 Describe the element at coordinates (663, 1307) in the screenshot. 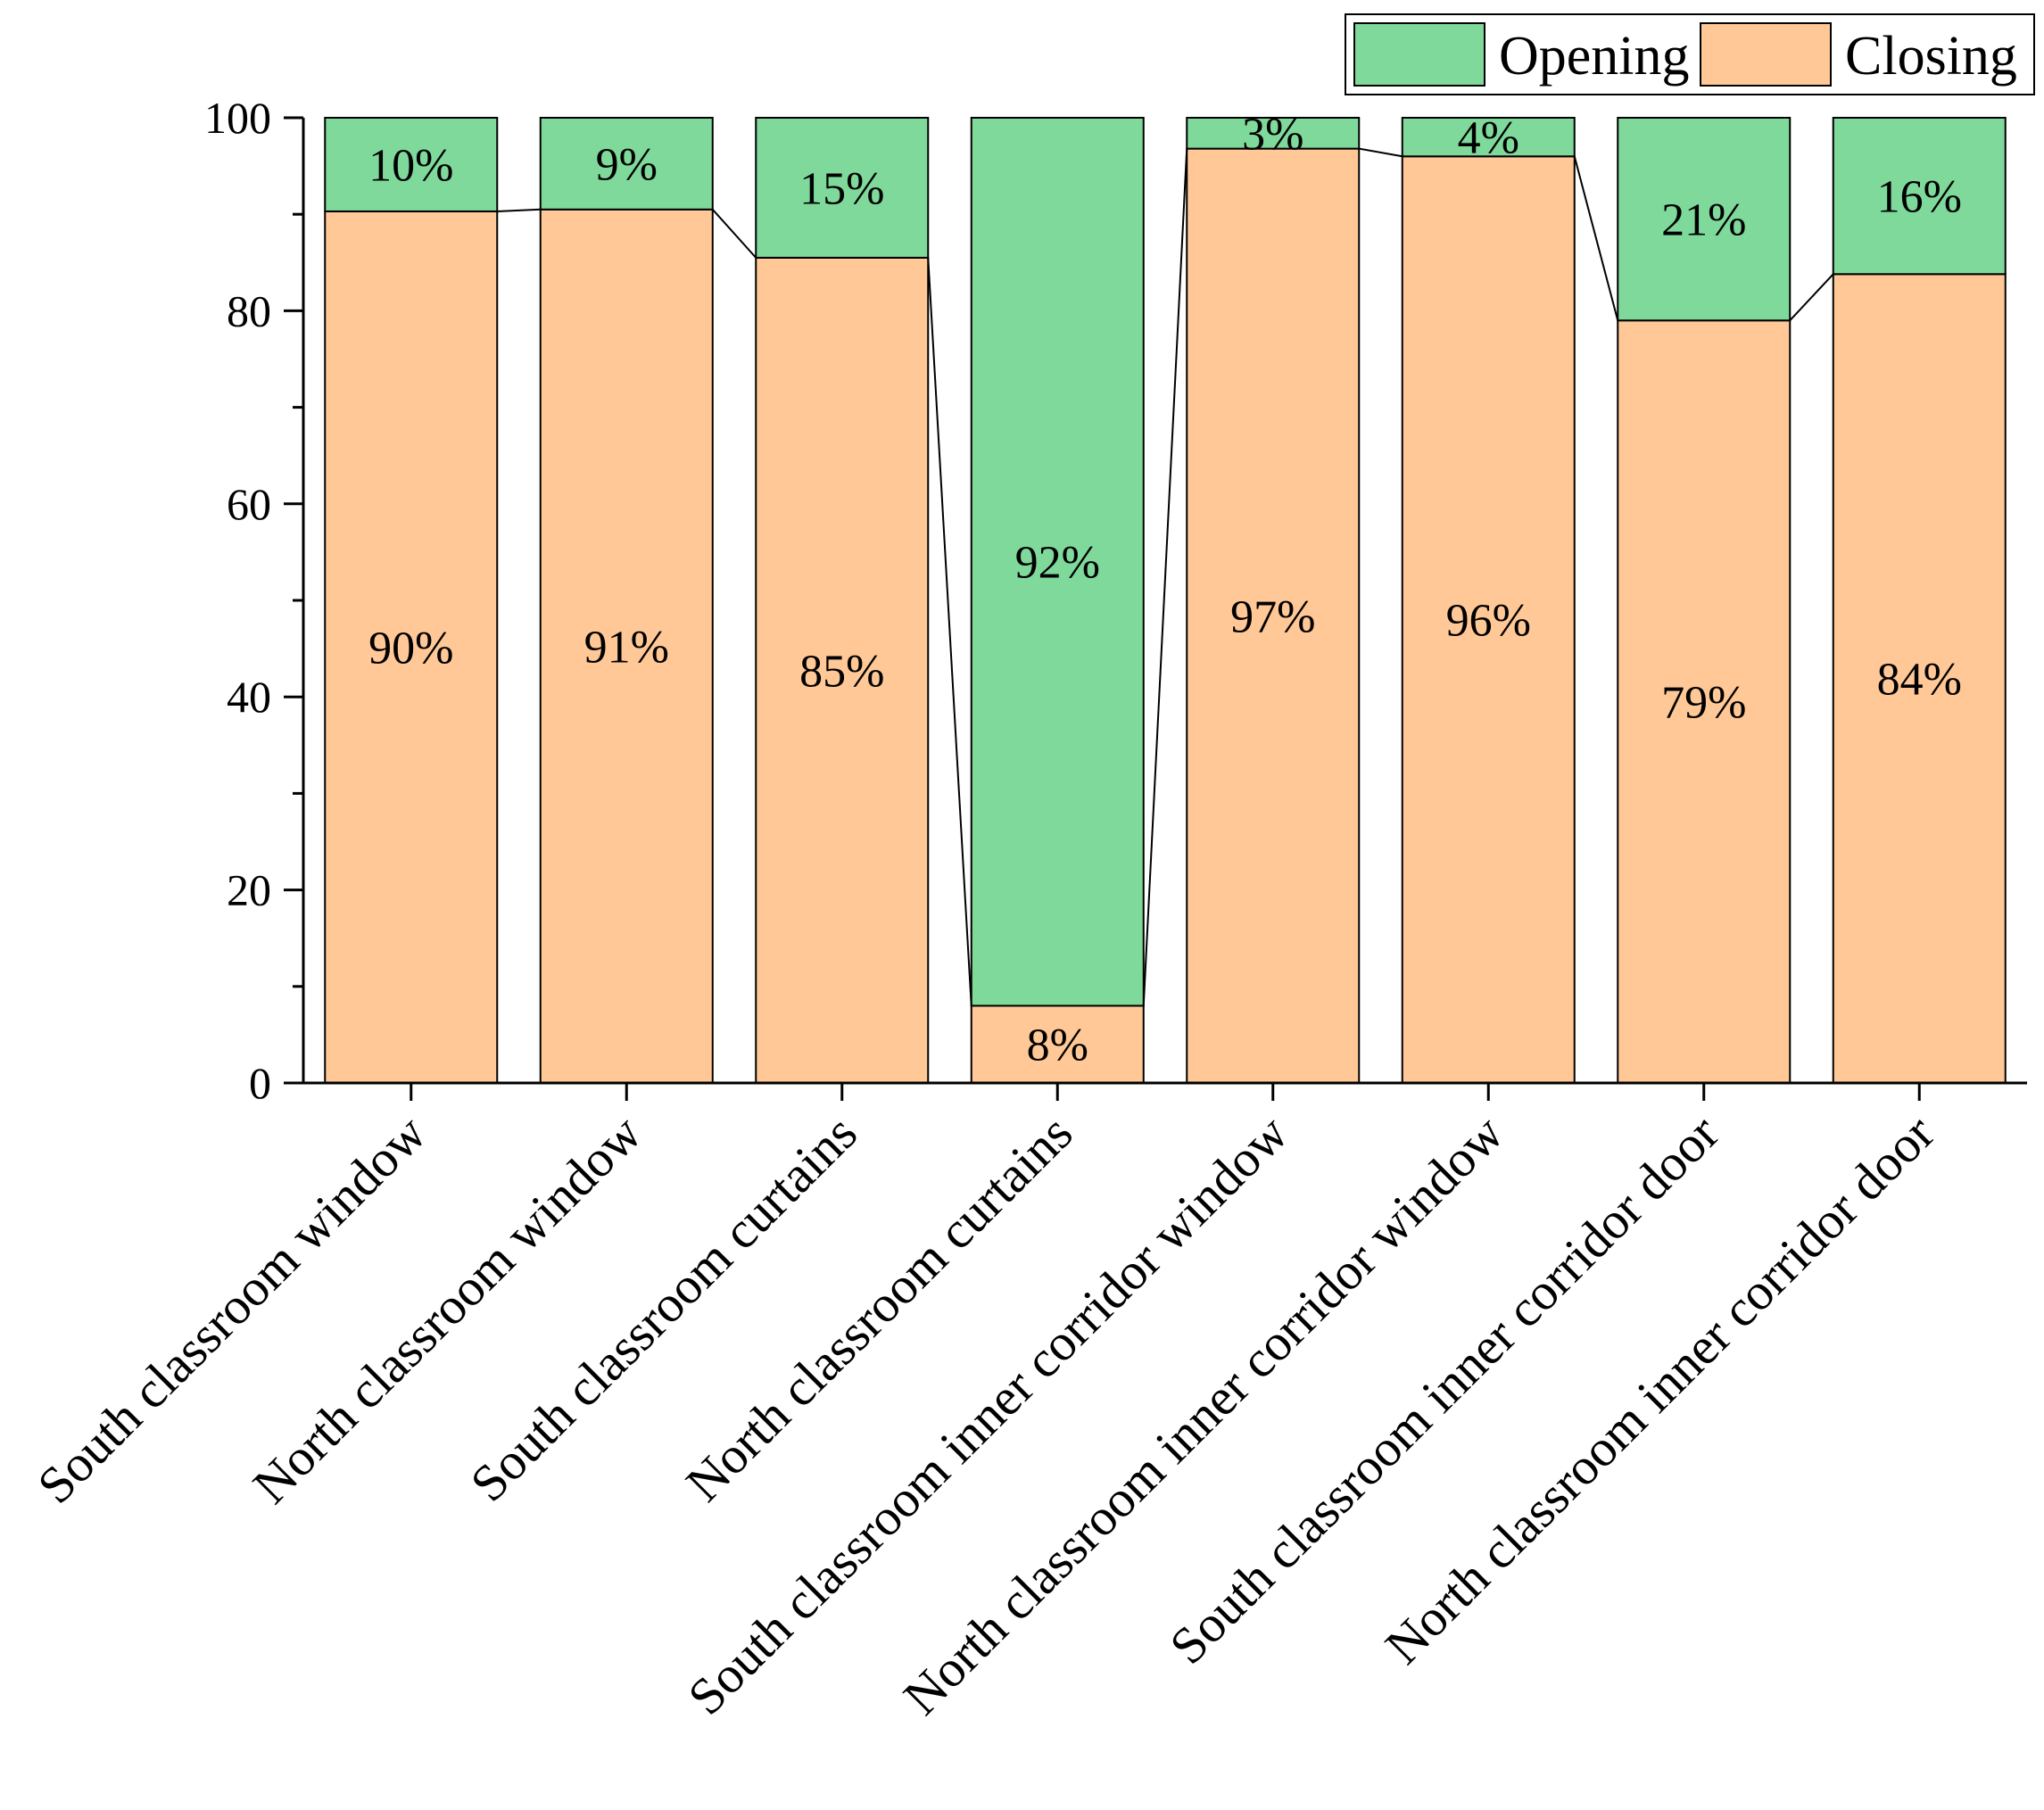

I see `x-tick-label-3: South classroom curtains` at that location.